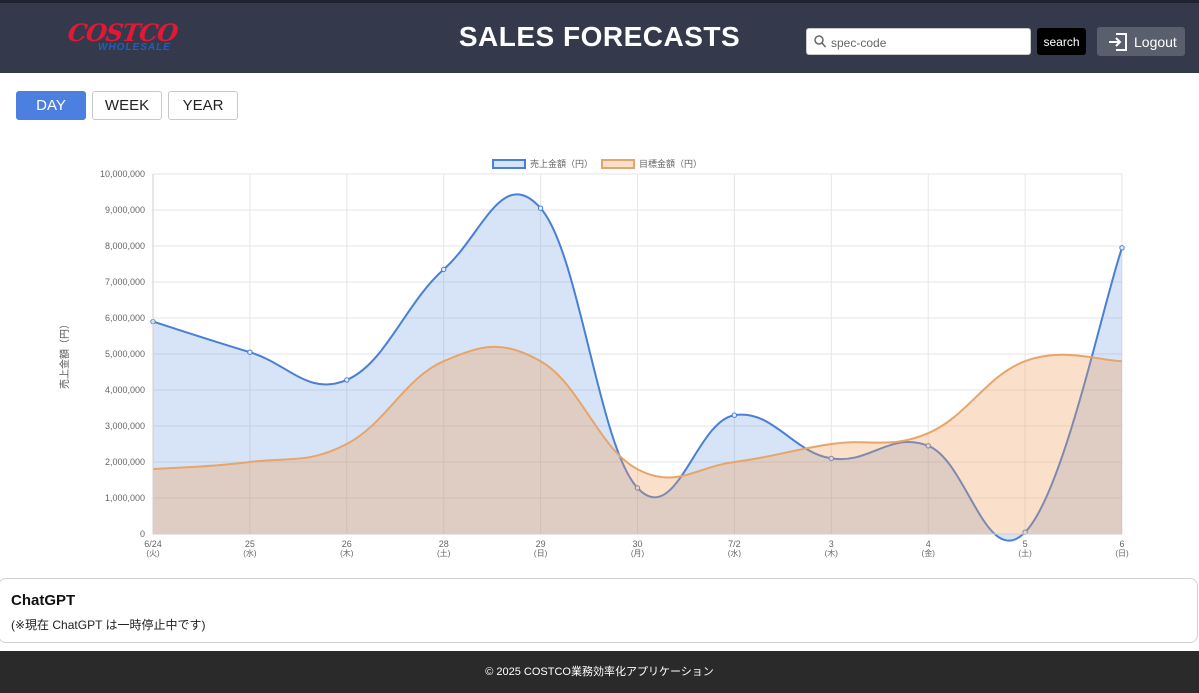 Image resolution: width=1199 pixels, height=693 pixels. What do you see at coordinates (125, 426) in the screenshot?
I see `y-tick-label: 3,000,000` at bounding box center [125, 426].